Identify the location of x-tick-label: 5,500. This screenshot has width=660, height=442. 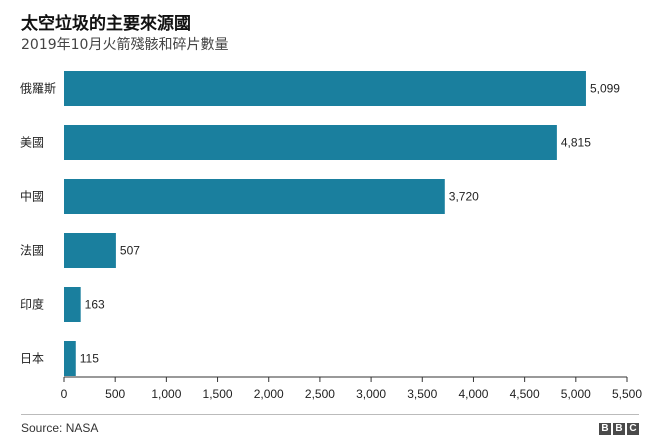
(627, 394).